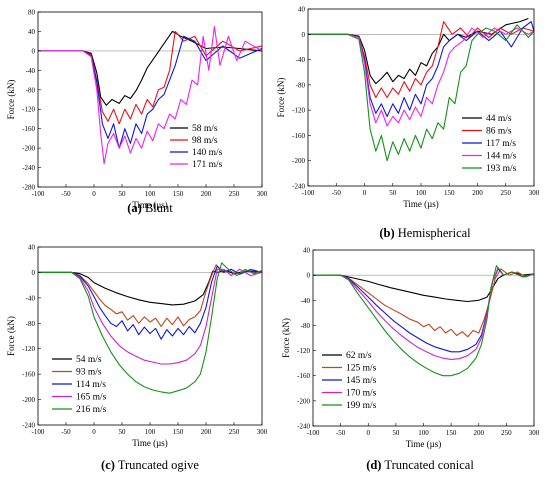 This screenshot has height=479, width=550. I want to click on panel-caption: (a) Blunt, so click(150, 208).